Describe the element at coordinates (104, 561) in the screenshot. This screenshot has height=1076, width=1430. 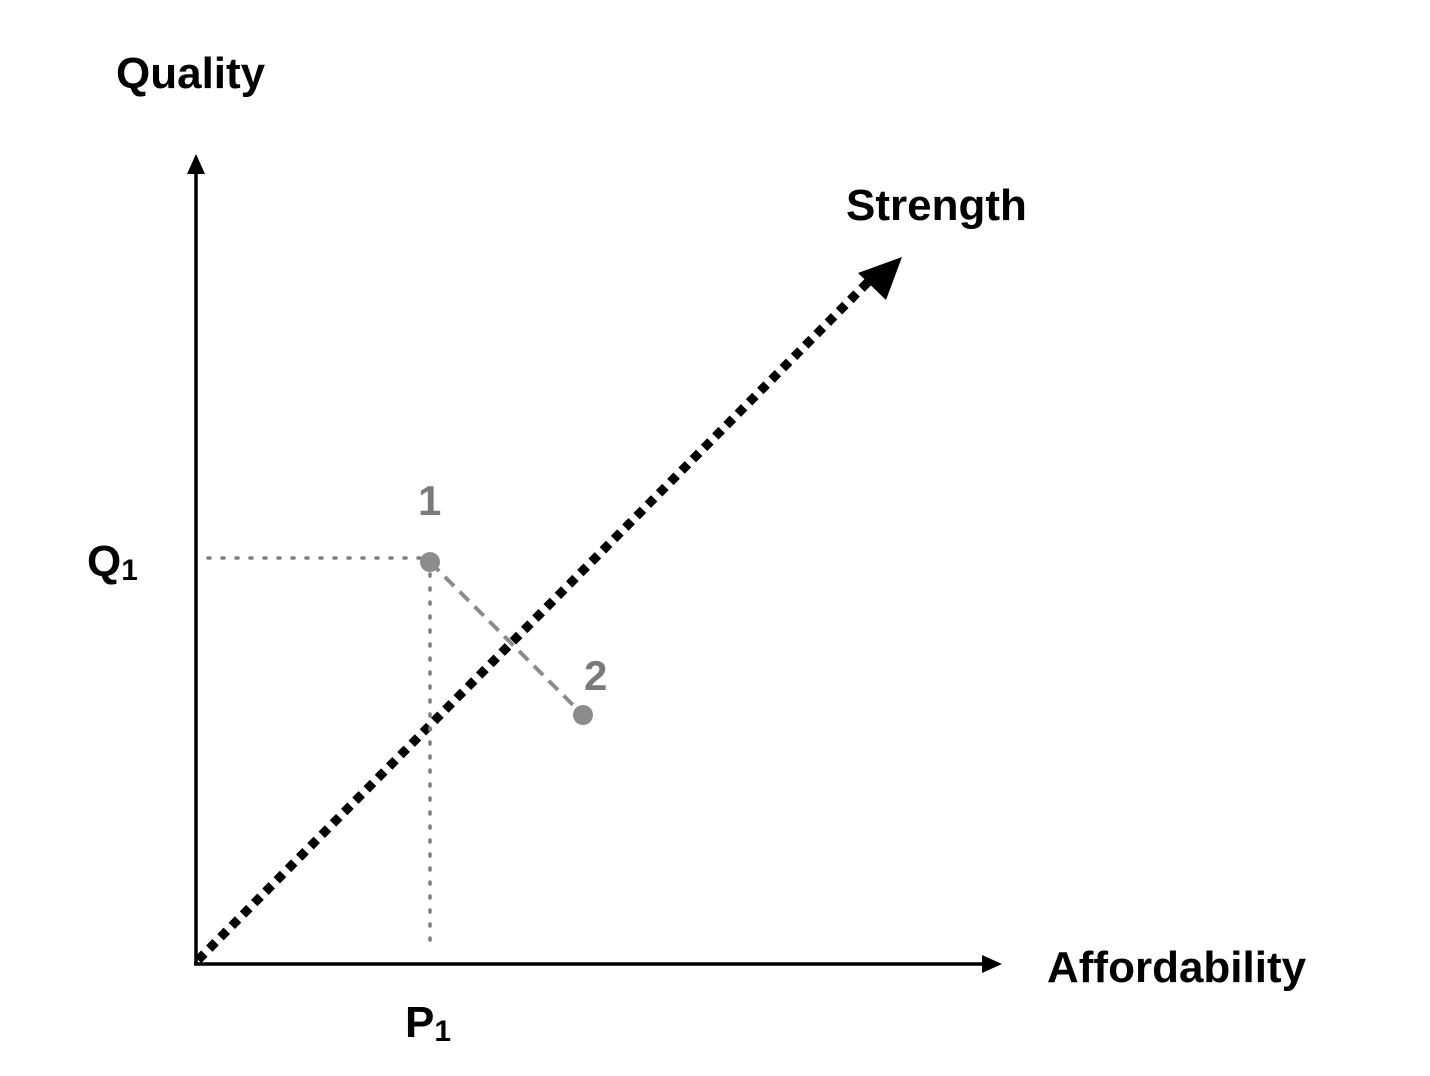
I see `q1-letter: Q` at that location.